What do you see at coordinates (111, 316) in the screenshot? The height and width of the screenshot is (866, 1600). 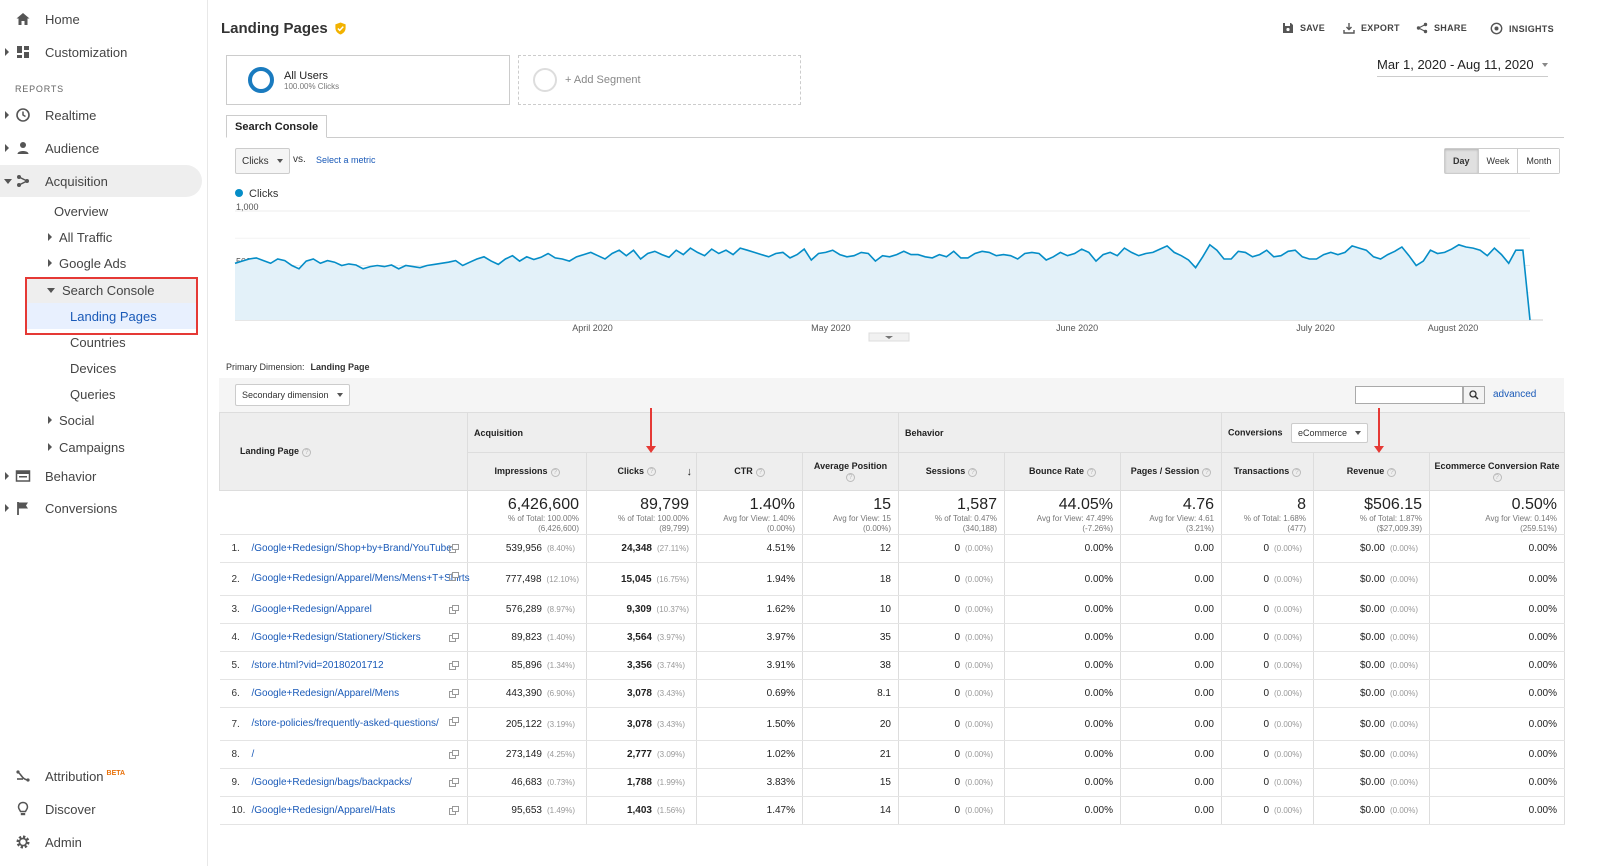 I see `nav-acq-landing-pages: Landing Pages` at bounding box center [111, 316].